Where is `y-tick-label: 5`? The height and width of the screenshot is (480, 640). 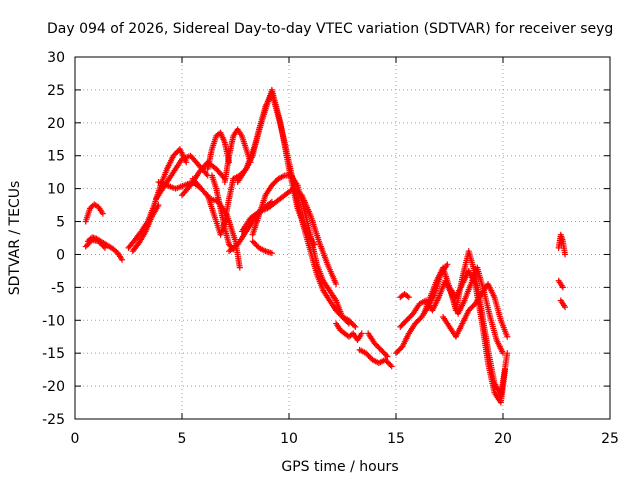 y-tick-label: 5 is located at coordinates (60, 223).